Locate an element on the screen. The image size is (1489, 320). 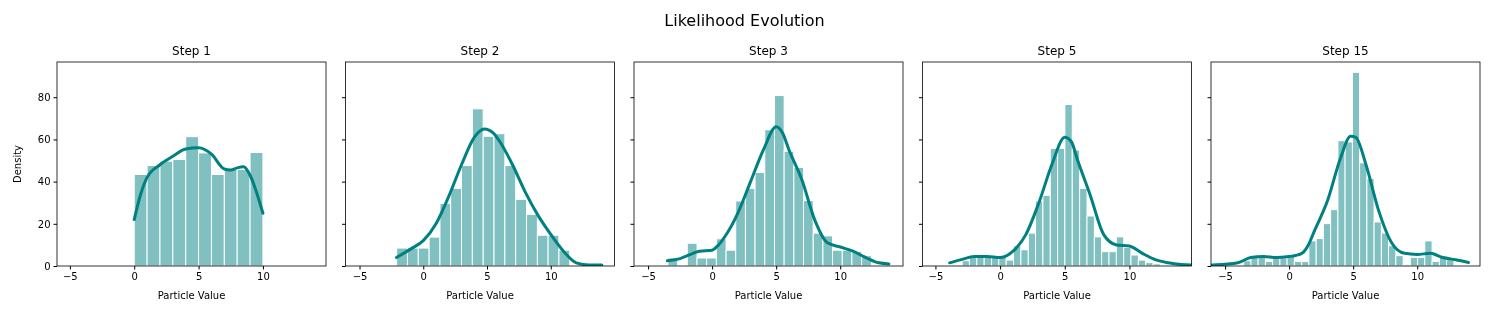
y-axis-title: Density is located at coordinates (17, 164).